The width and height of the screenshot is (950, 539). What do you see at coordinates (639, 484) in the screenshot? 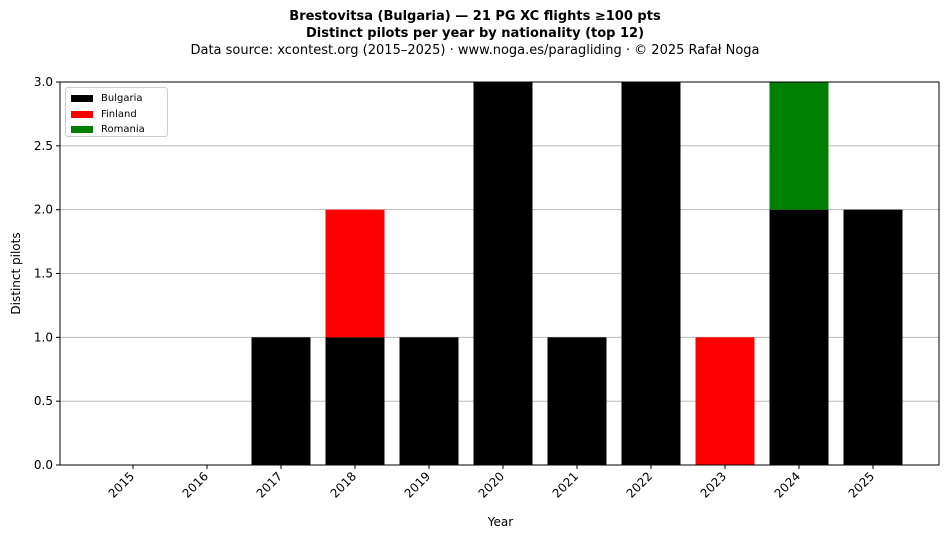
I see `x-tick-label: 2022` at bounding box center [639, 484].